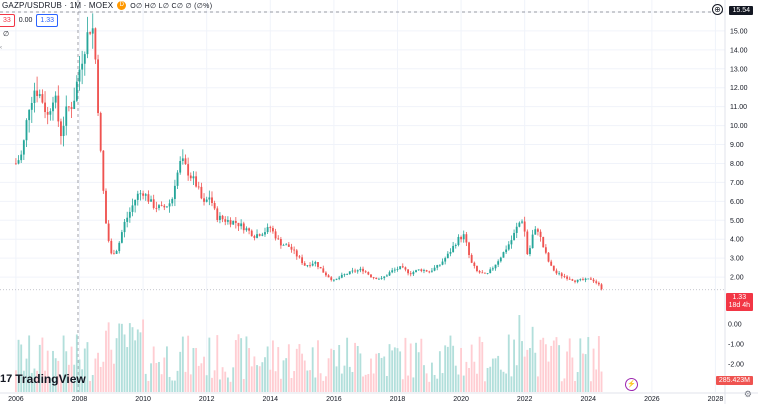  I want to click on buy-price-box: 1.33, so click(47, 20).